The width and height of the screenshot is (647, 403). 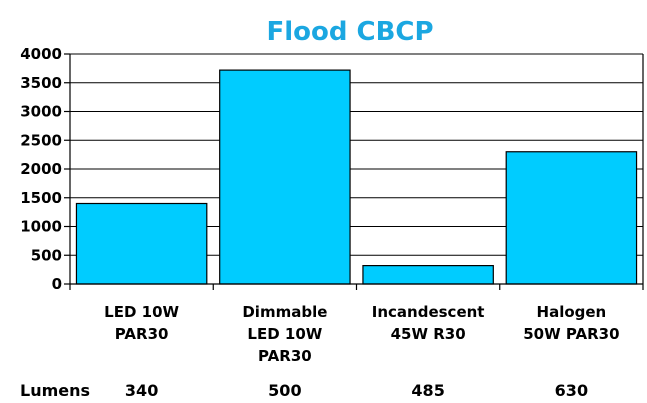 What do you see at coordinates (41, 169) in the screenshot?
I see `y-tick-label: 2000` at bounding box center [41, 169].